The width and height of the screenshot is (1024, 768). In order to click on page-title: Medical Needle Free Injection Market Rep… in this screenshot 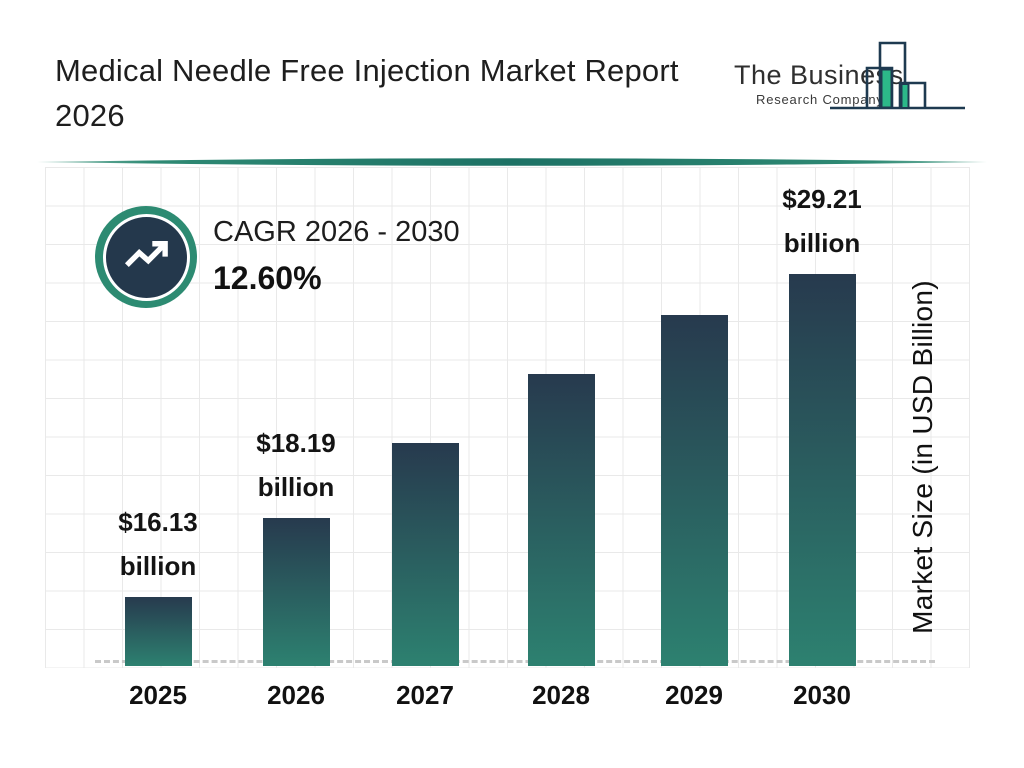, I will do `click(400, 93)`.